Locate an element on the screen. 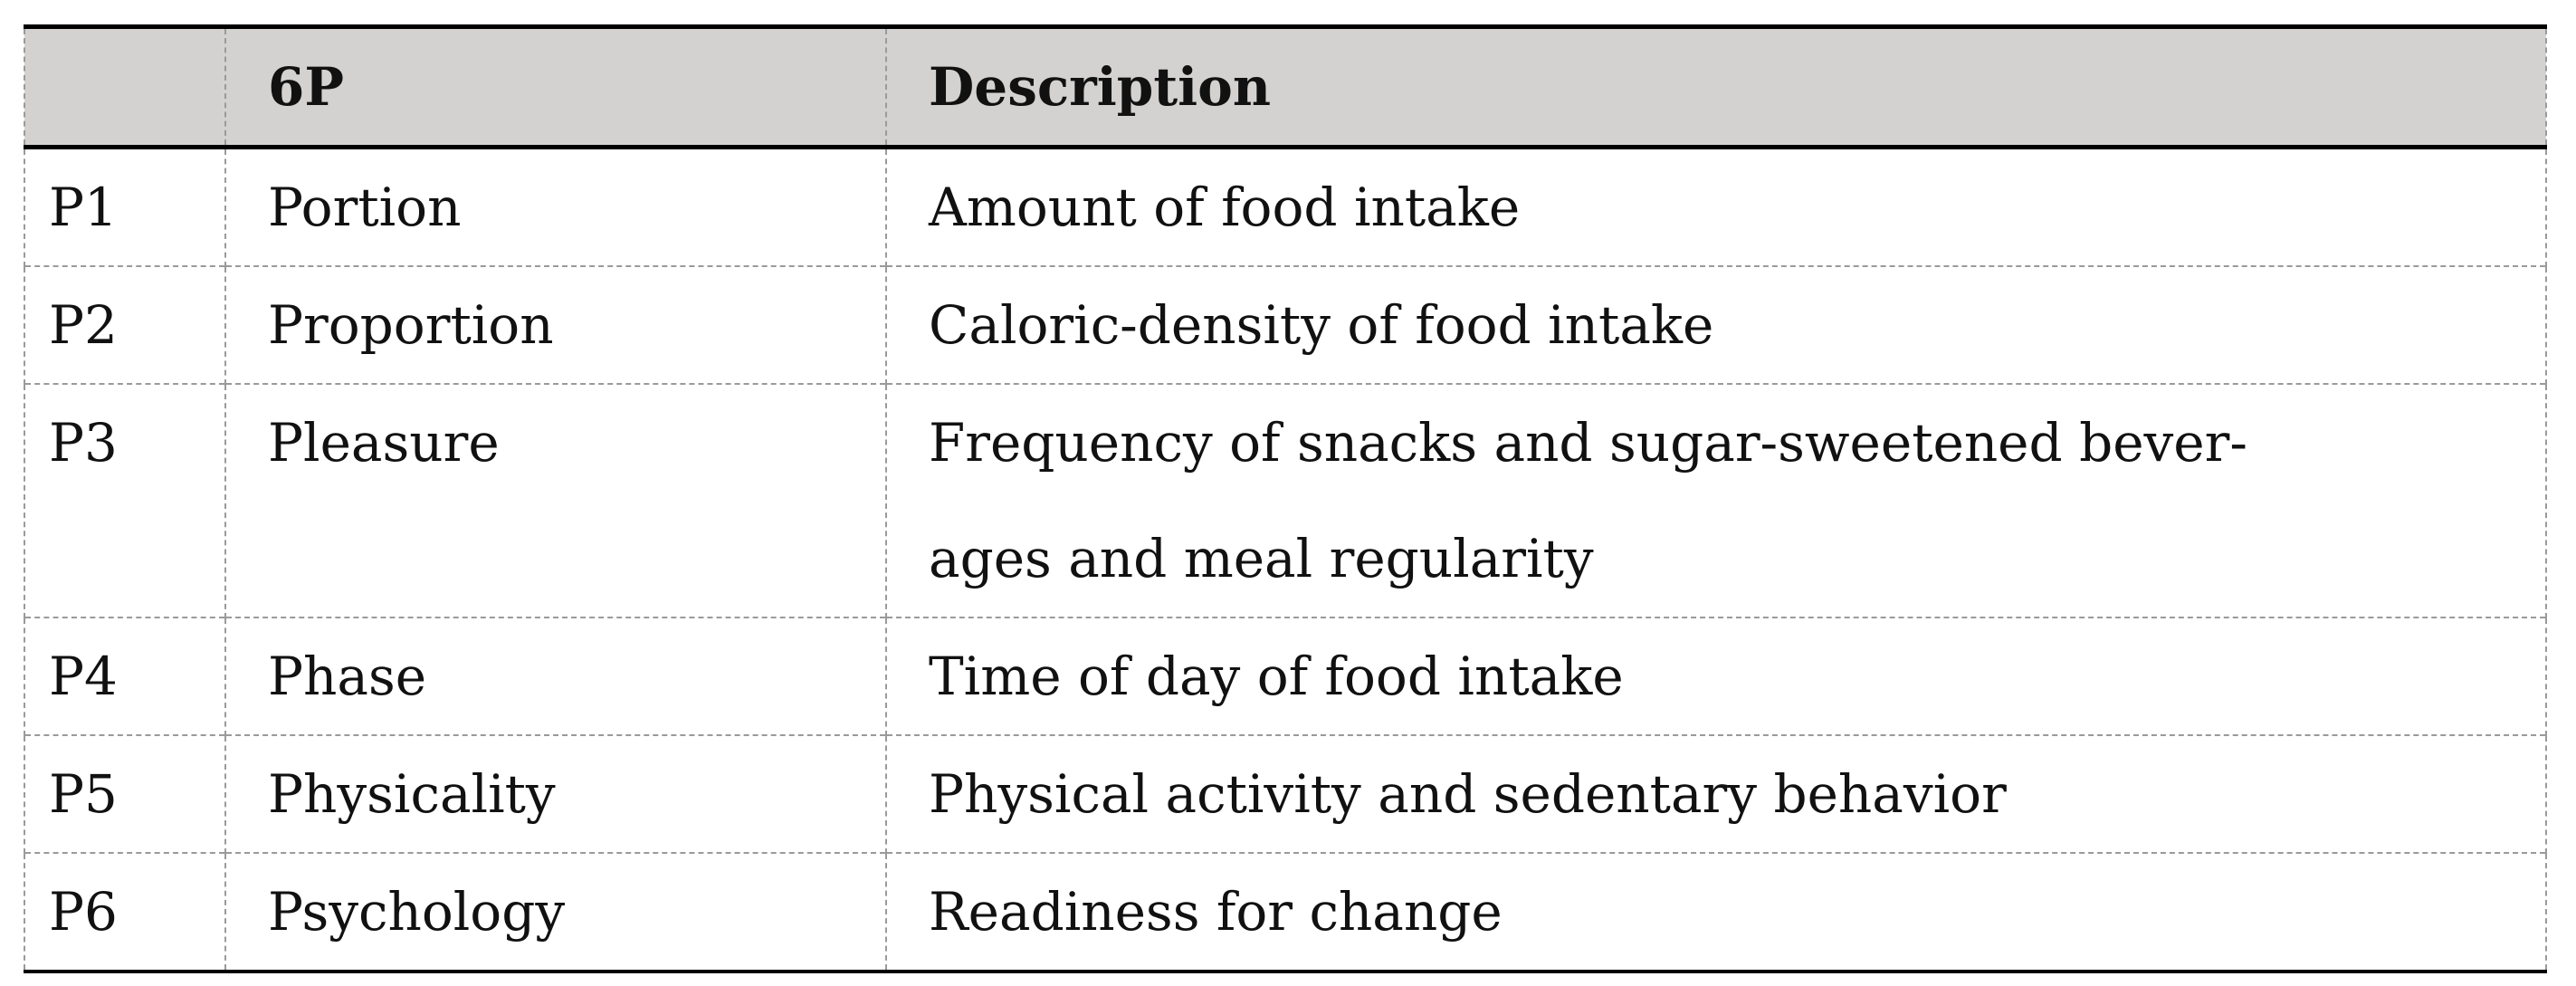 This screenshot has height=986, width=2576. table-row: P4 Phase Time of day of food intake is located at coordinates (1285, 676).